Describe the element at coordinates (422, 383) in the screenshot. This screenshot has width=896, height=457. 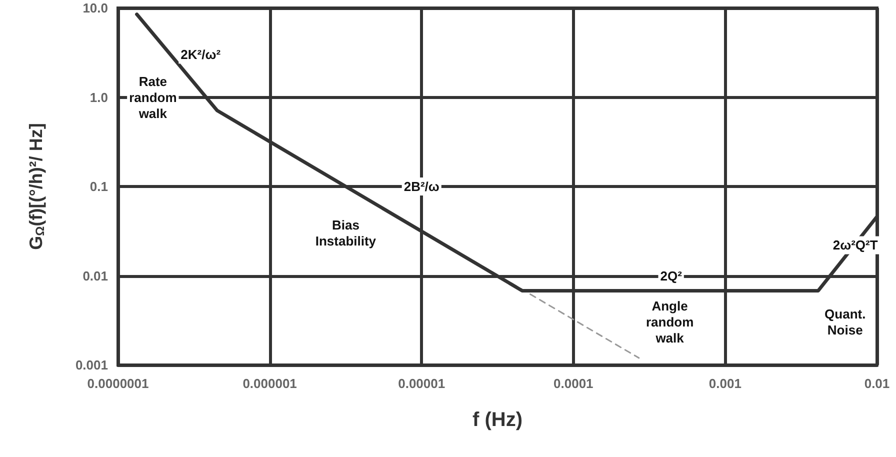
I see `x-tick-label: 0.00001` at that location.